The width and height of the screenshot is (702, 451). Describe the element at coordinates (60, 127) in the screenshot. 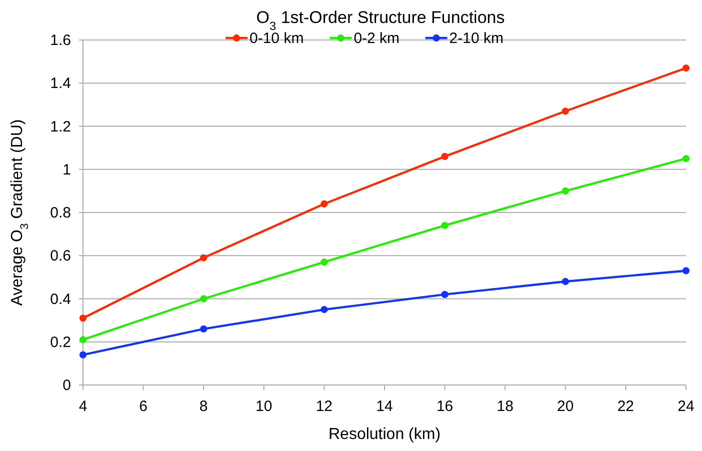

I see `y-tick-label: 1.2` at that location.